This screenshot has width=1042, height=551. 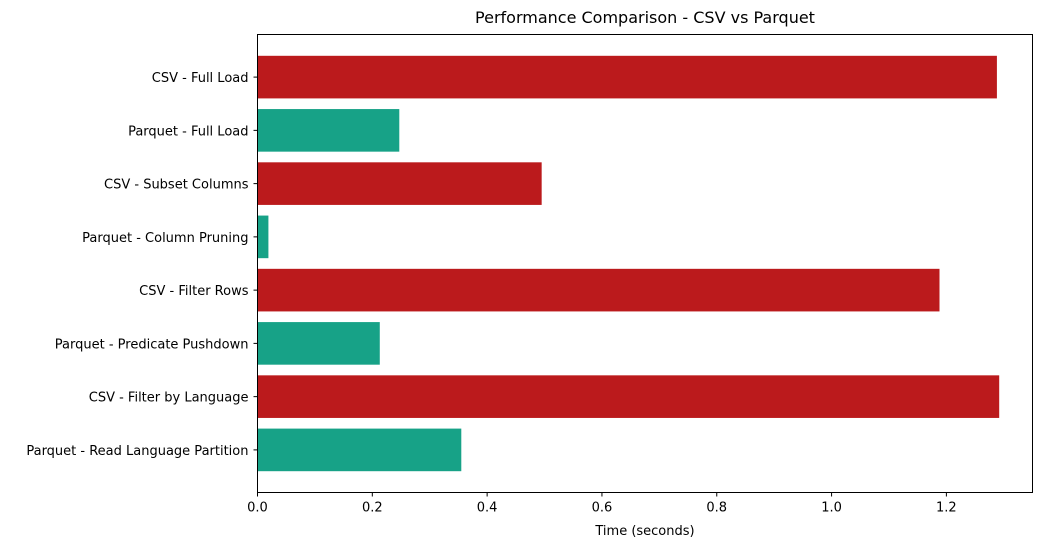 I want to click on category-label: CSV - Full Load, so click(x=200, y=78).